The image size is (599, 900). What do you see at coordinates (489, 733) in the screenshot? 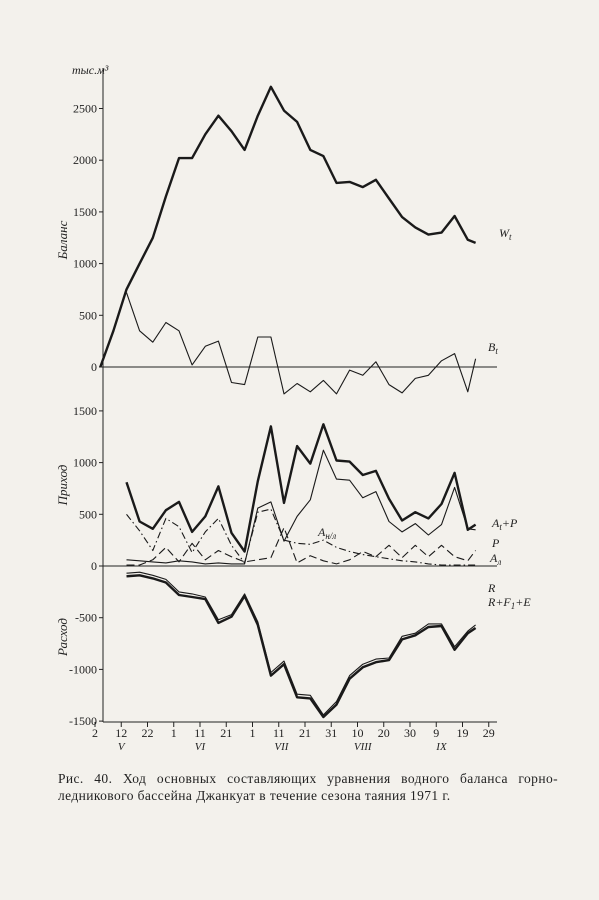
I see `xtick-label: 29` at bounding box center [489, 733].